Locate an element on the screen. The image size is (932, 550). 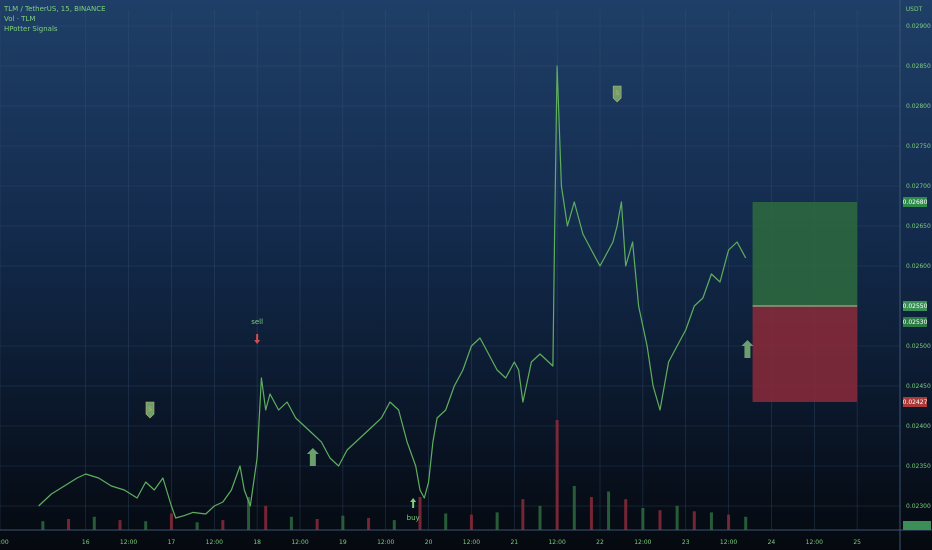
entry-price-tag is located at coordinates (915, 306).